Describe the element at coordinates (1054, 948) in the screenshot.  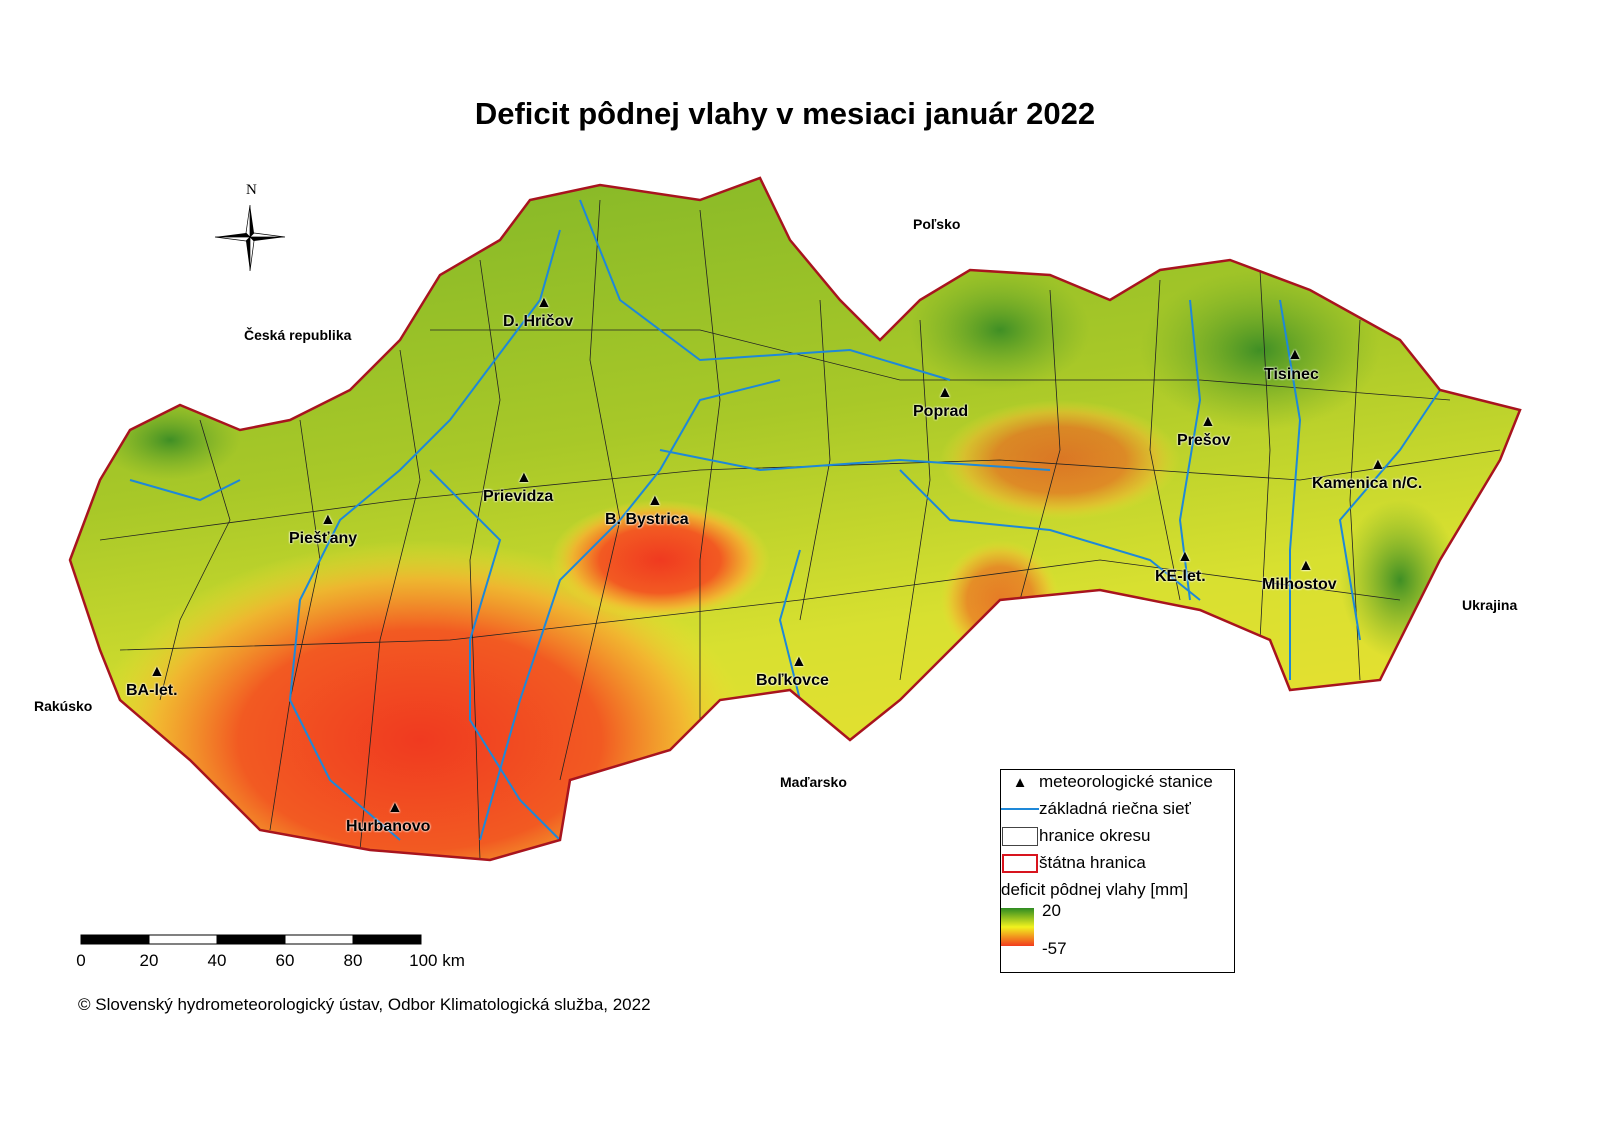
I see `legend-min: -57` at that location.